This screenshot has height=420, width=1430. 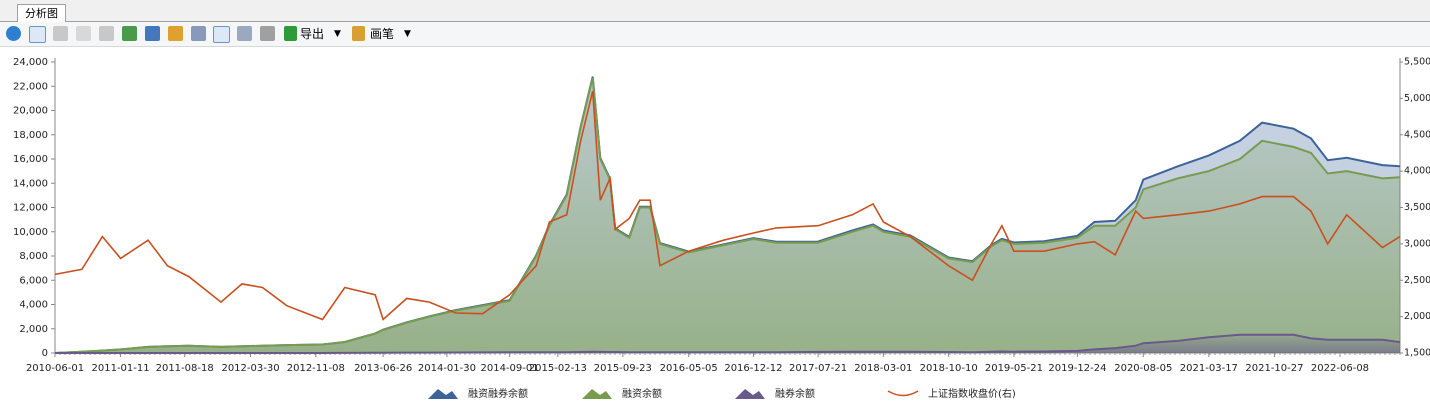 What do you see at coordinates (510, 368) in the screenshot?
I see `x-tick-label: 2014-09-01` at bounding box center [510, 368].